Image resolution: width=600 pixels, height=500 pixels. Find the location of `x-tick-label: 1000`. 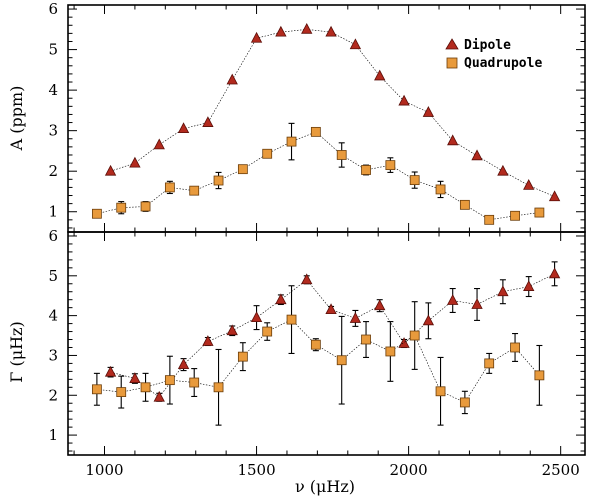

x-tick-label: 1000 is located at coordinates (104, 470).